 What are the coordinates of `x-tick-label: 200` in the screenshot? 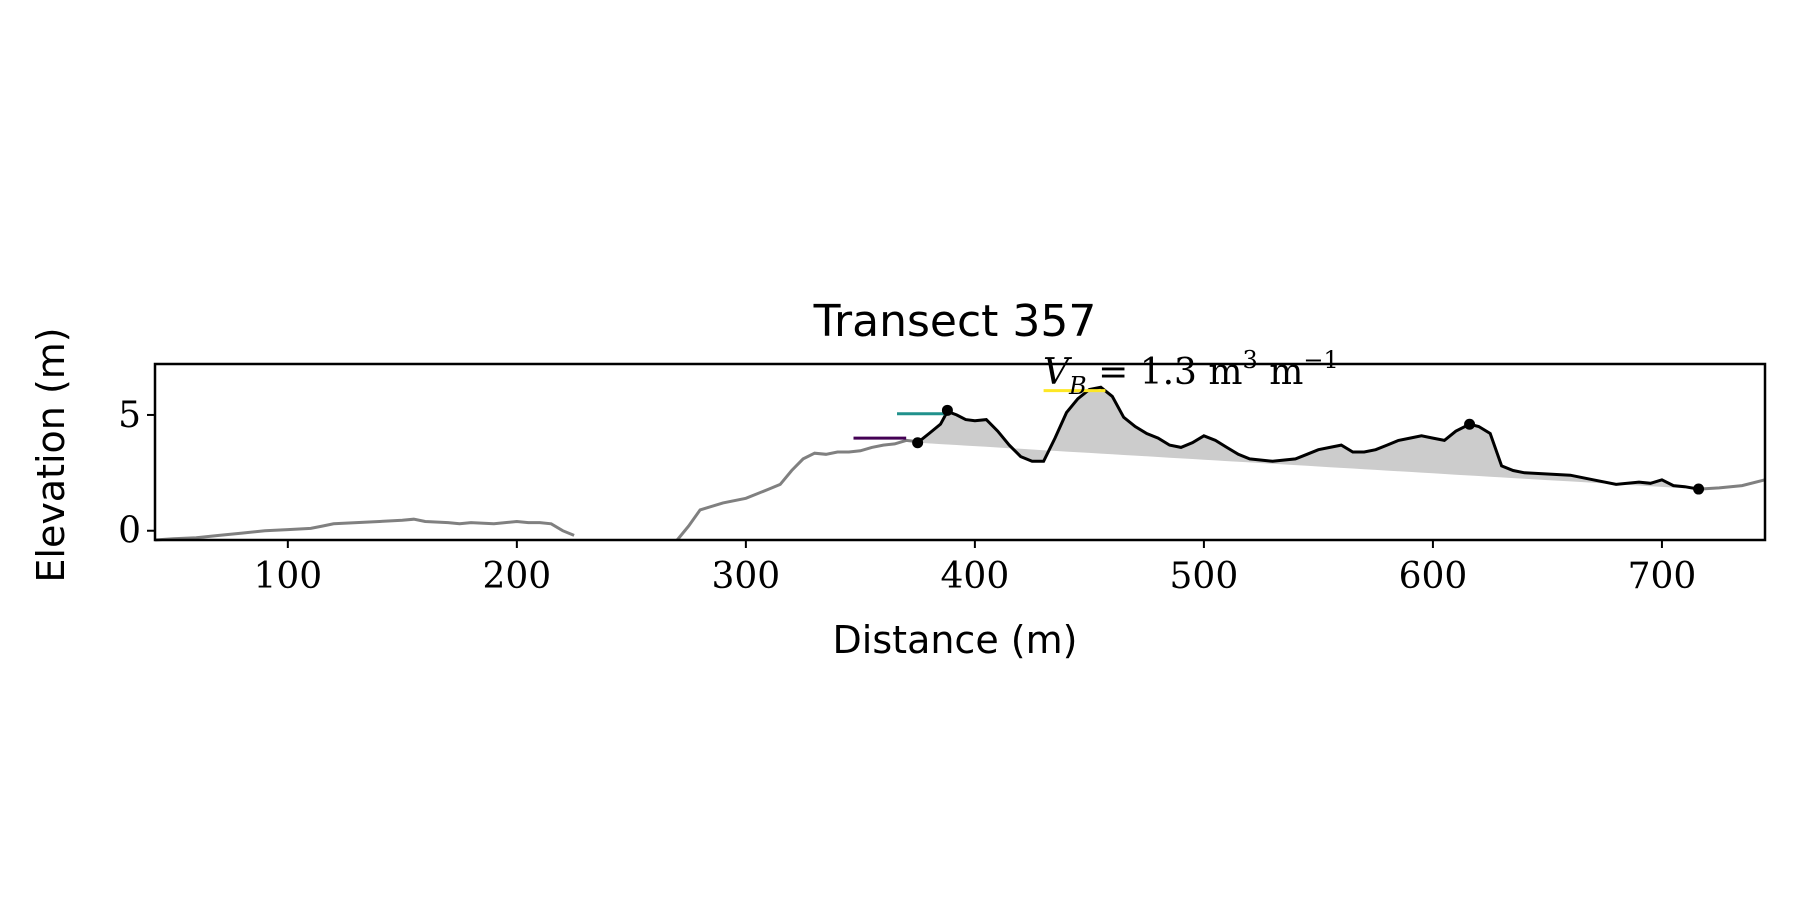 It's located at (516, 576).